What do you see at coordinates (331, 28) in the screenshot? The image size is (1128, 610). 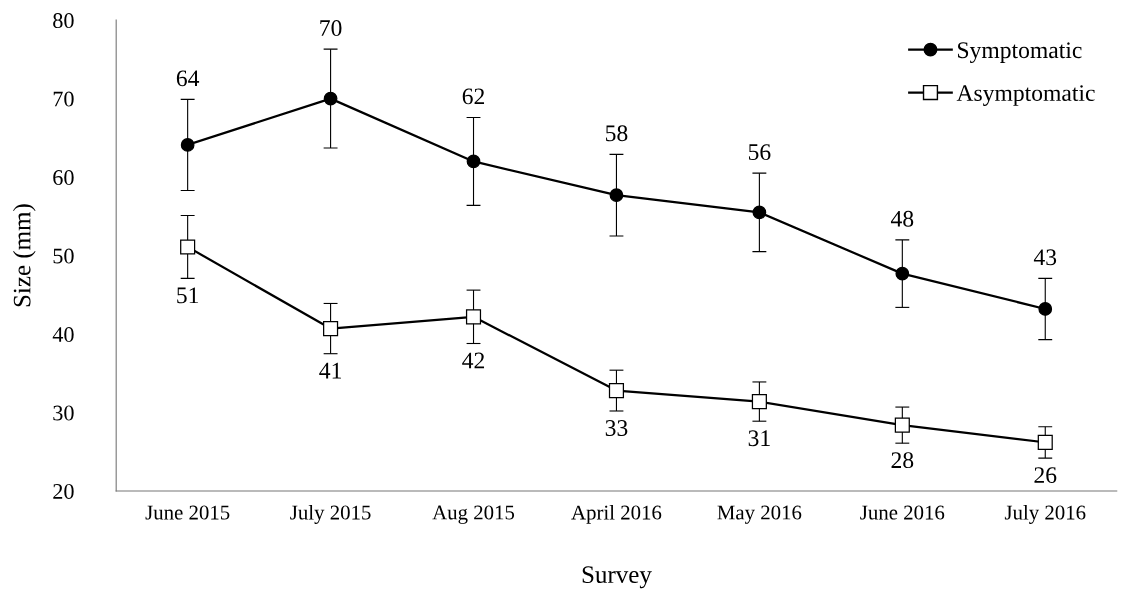 I see `data-label: 70` at bounding box center [331, 28].